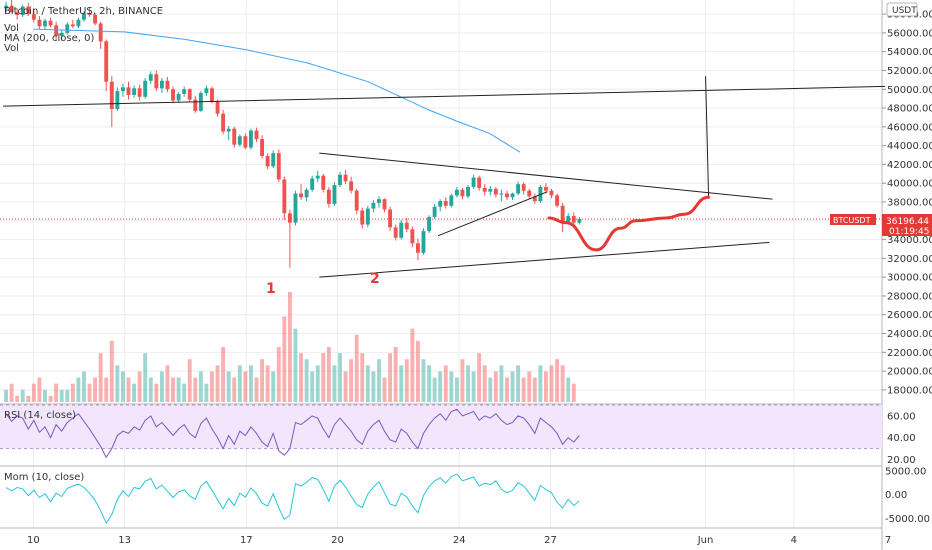  What do you see at coordinates (40, 415) in the screenshot?
I see `legend-rsi: RSI (14, close)` at bounding box center [40, 415].